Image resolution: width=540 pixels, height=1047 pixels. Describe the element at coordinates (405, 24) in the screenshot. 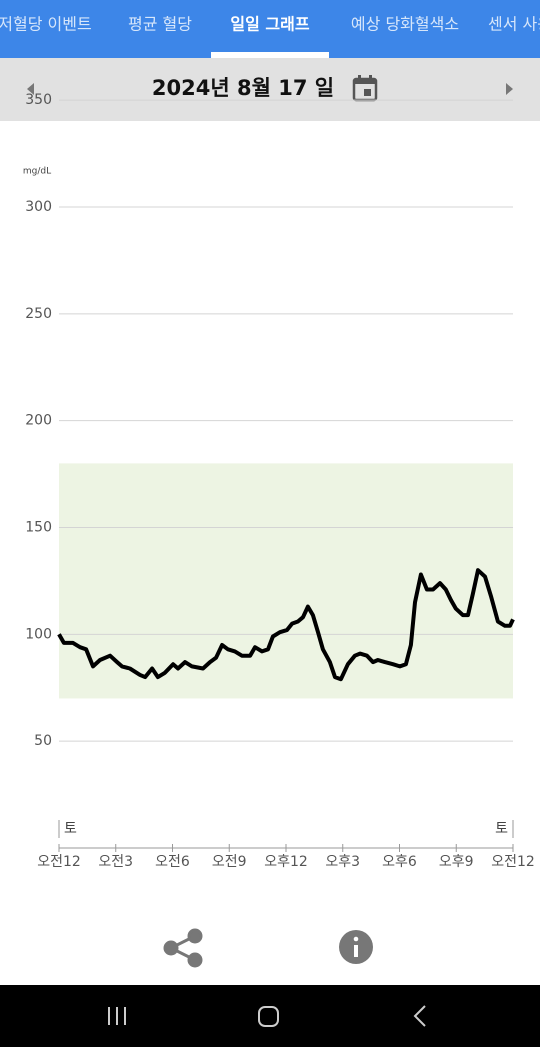

I see `tab: 예상 당화혈색소` at that location.